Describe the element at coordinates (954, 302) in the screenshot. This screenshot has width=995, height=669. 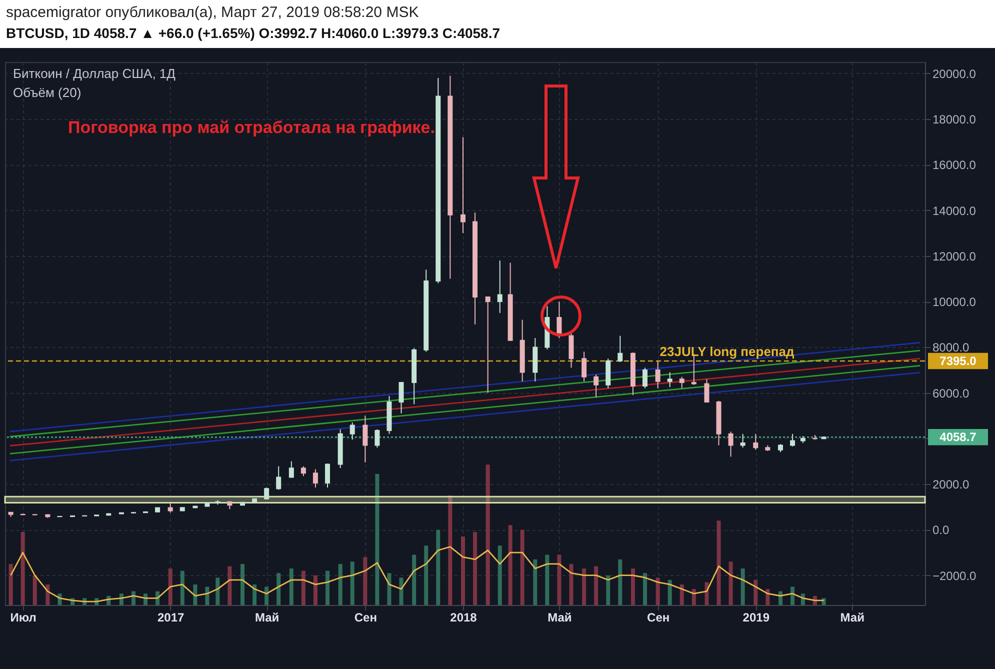
I see `y-tick-label: 10000.0` at that location.